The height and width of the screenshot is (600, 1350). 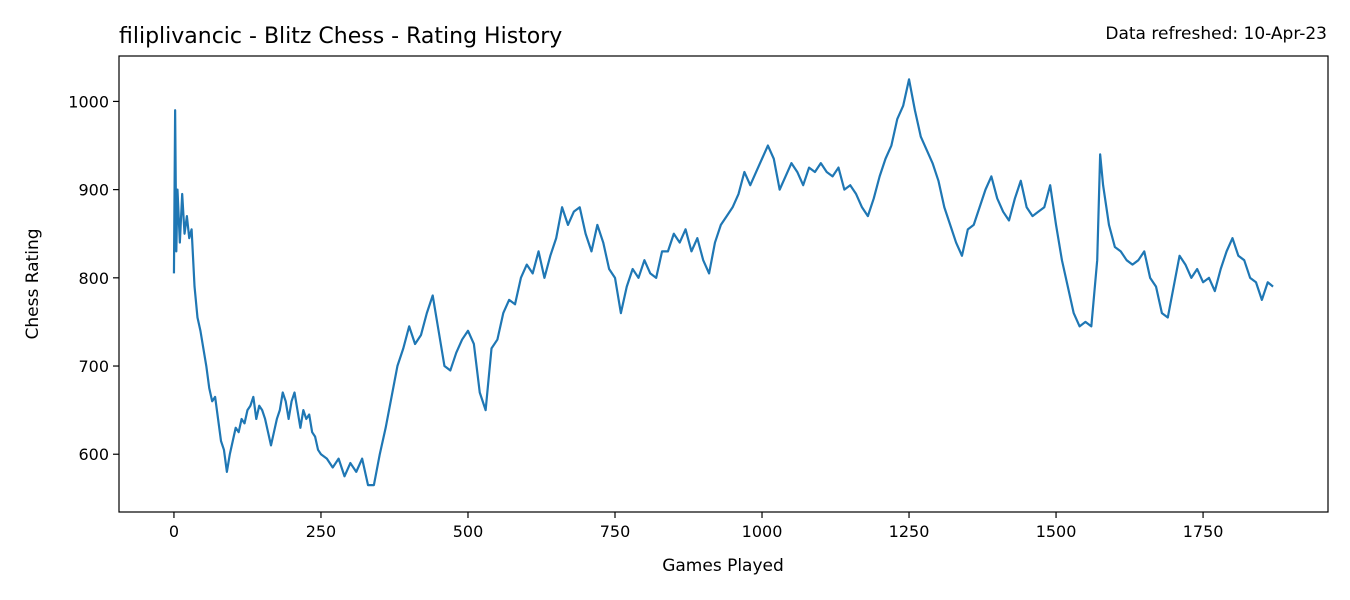 What do you see at coordinates (321, 531) in the screenshot?
I see `x-tick-label: 250` at bounding box center [321, 531].